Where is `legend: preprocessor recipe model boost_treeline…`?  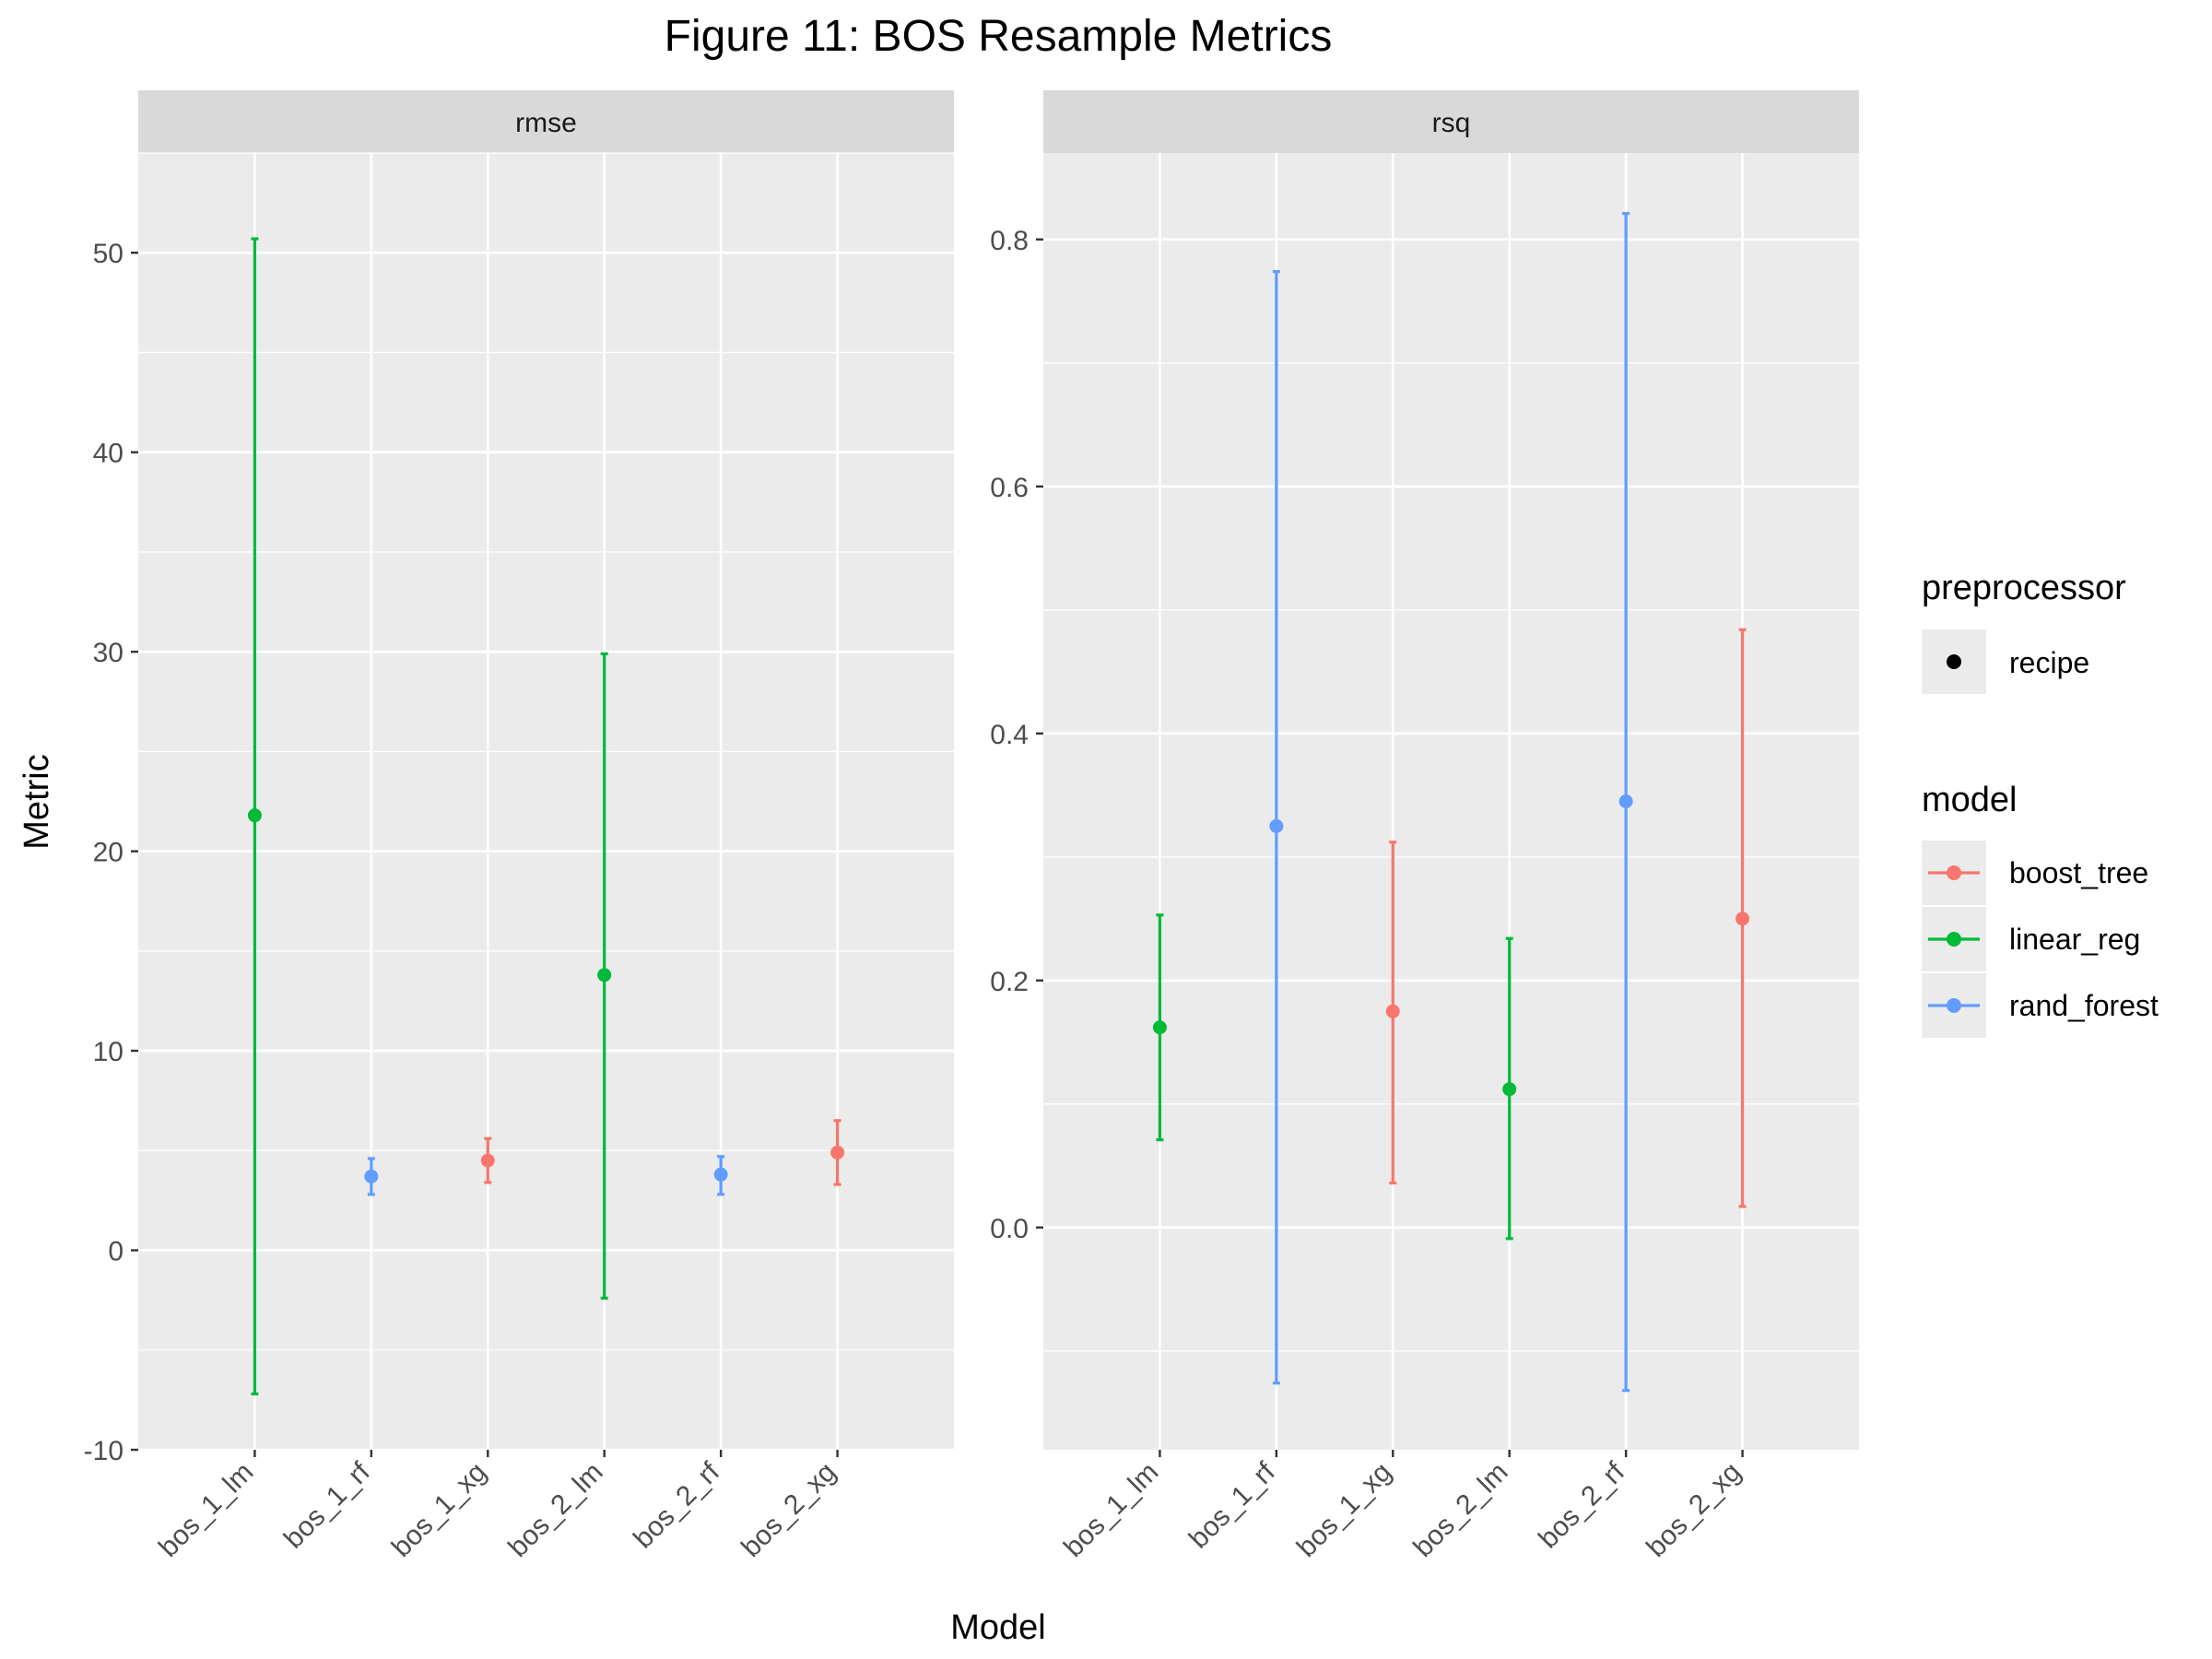
legend: preprocessor recipe model boost_treeline… is located at coordinates (2040, 803).